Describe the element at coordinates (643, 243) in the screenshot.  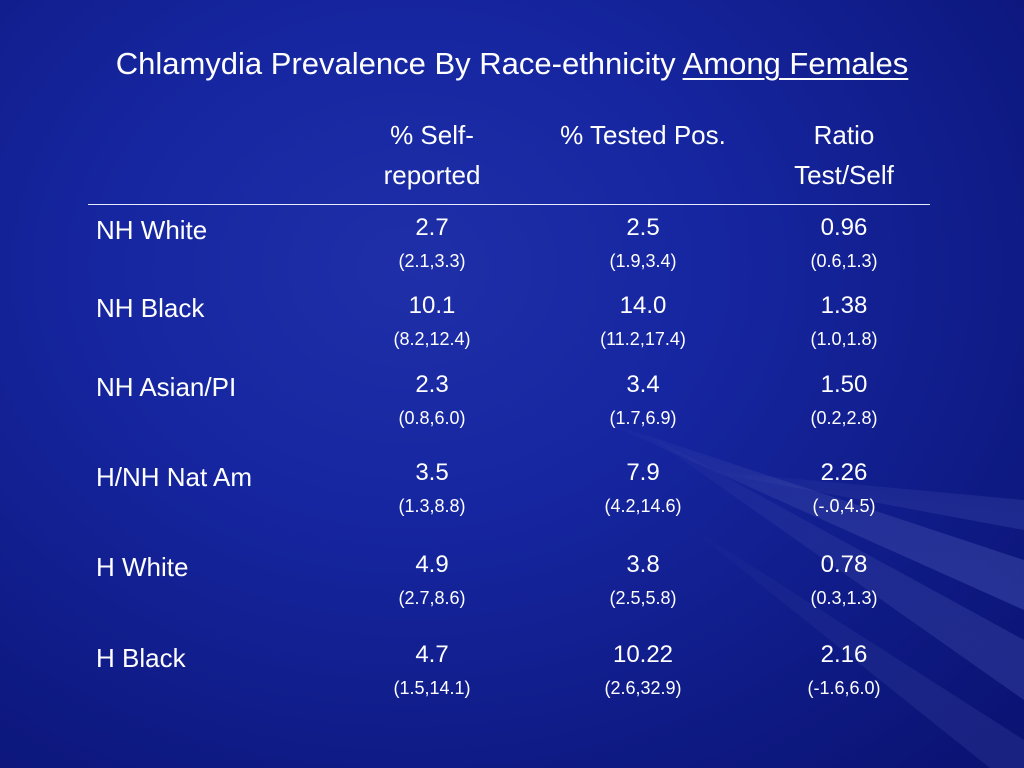
I see `cell-tested-positive: 2.5 (1.9,3.4)` at that location.